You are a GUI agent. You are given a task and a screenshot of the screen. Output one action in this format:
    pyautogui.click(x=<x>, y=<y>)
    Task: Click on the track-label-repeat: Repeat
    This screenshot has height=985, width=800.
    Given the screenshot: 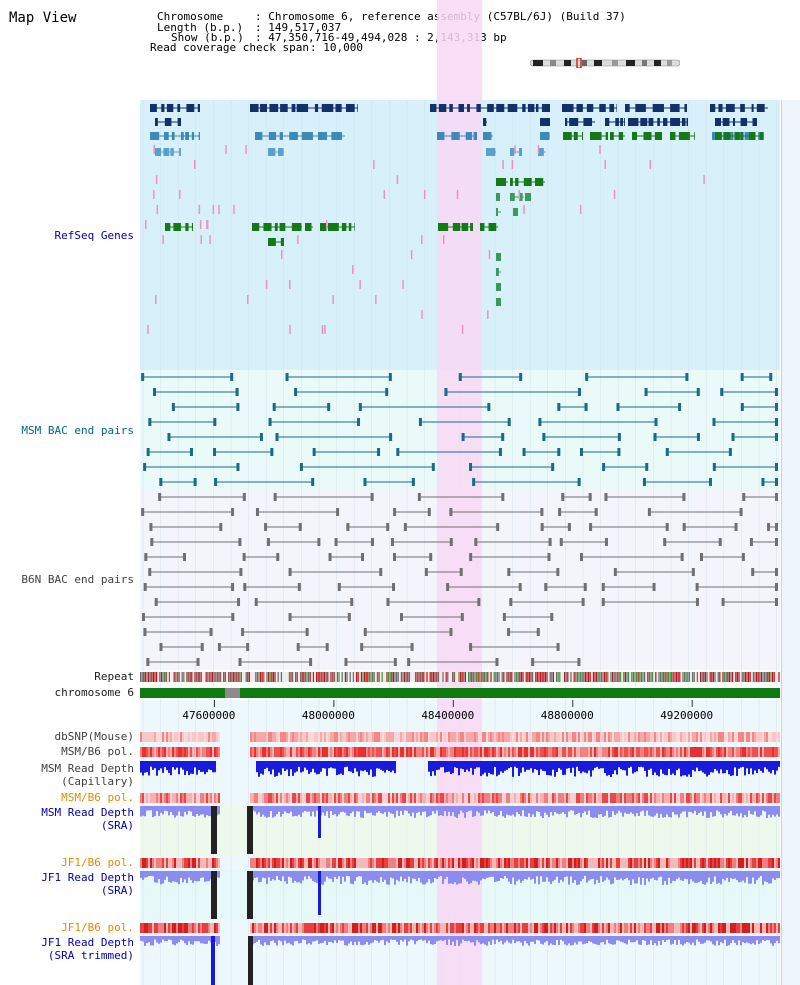 What is the action you would take?
    pyautogui.click(x=114, y=676)
    